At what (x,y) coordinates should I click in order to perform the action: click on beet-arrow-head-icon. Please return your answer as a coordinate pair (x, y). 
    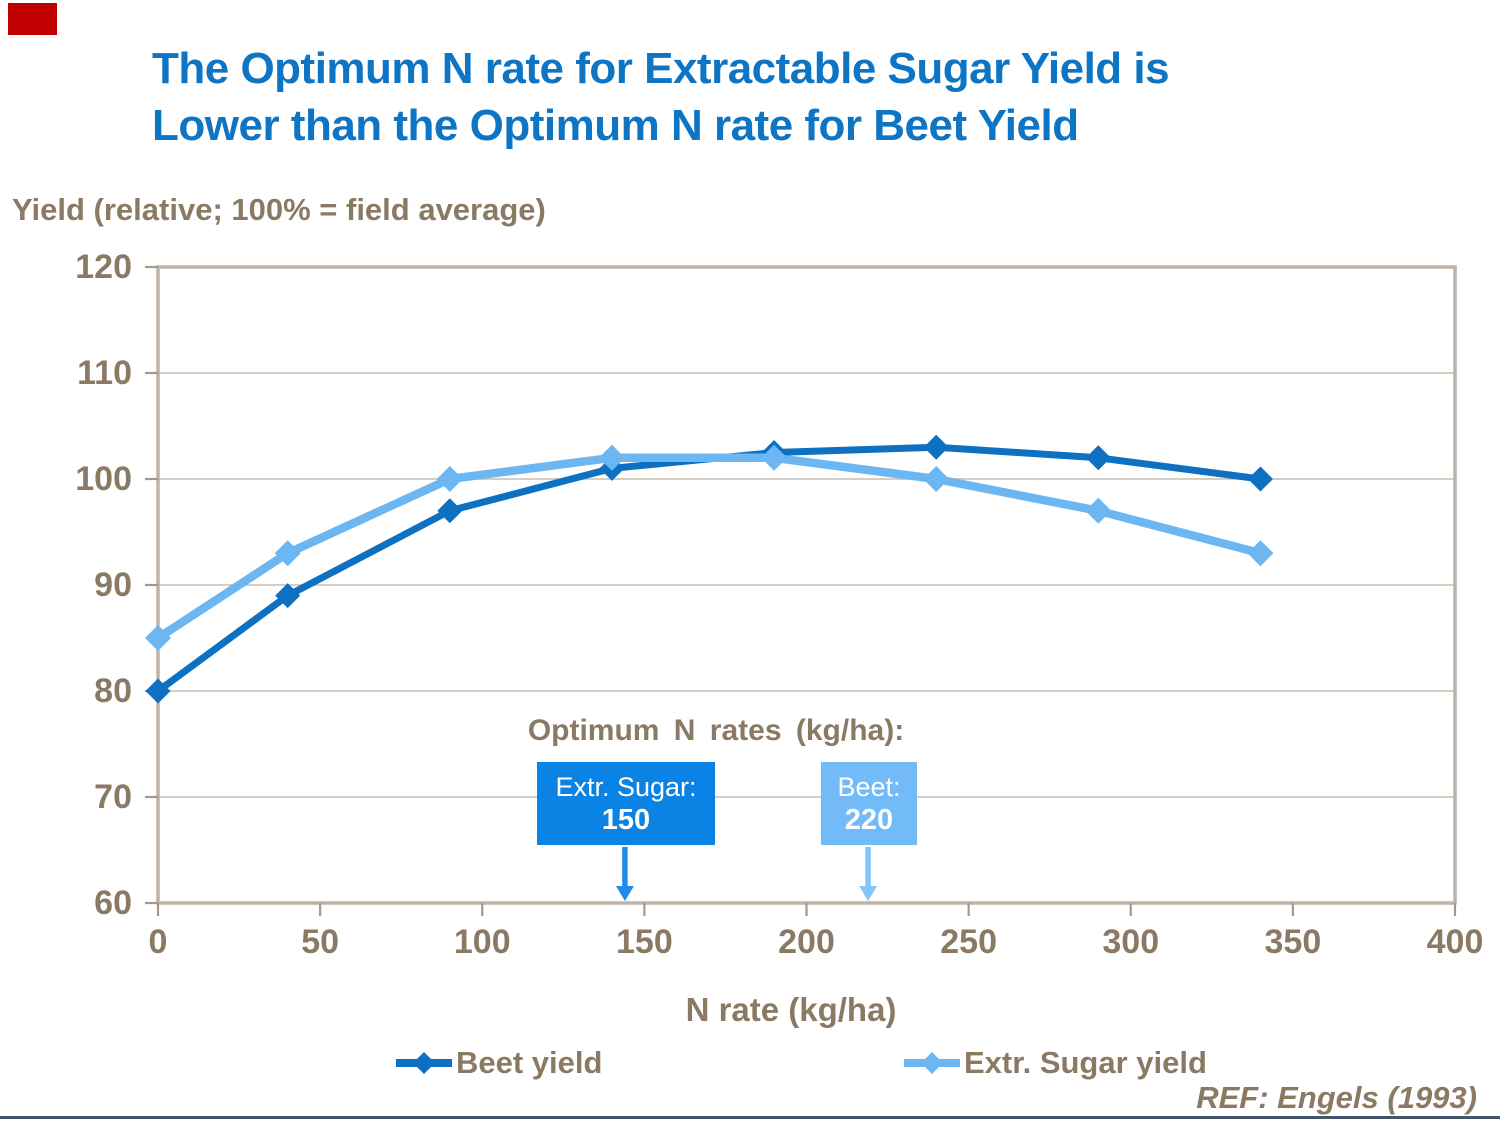
    Looking at the image, I should click on (868, 893).